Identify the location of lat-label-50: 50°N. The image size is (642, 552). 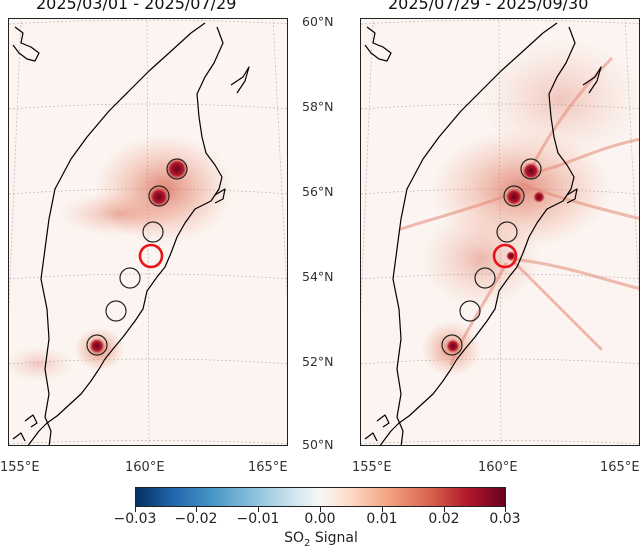
(318, 444).